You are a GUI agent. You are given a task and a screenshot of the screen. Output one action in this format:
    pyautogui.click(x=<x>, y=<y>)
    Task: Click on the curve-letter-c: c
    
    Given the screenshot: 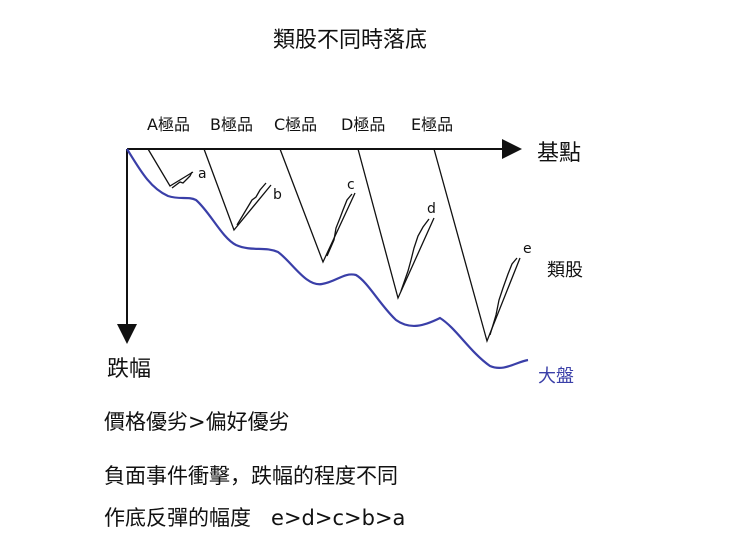 What is the action you would take?
    pyautogui.click(x=351, y=185)
    